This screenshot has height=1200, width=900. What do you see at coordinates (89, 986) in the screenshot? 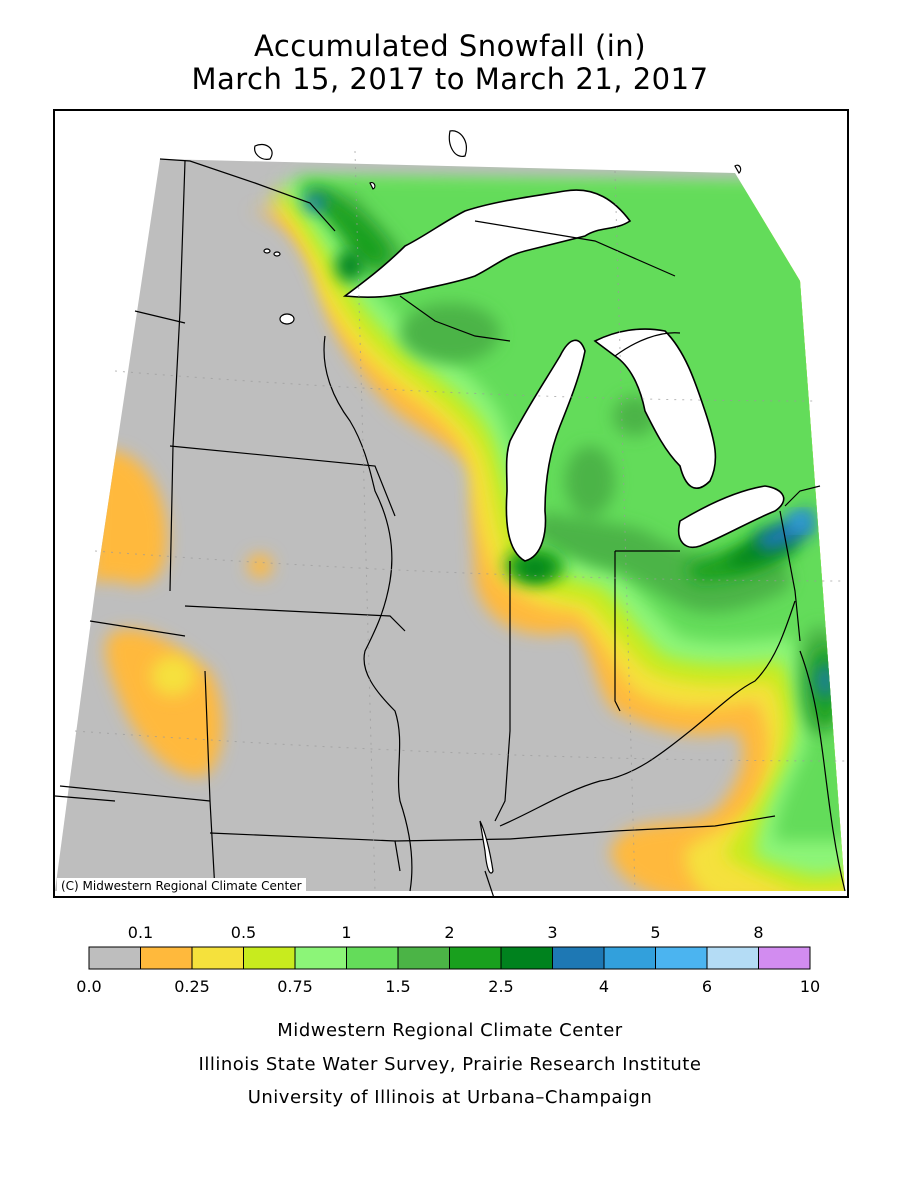
I see `legend-tick-label: 0.0` at bounding box center [89, 986].